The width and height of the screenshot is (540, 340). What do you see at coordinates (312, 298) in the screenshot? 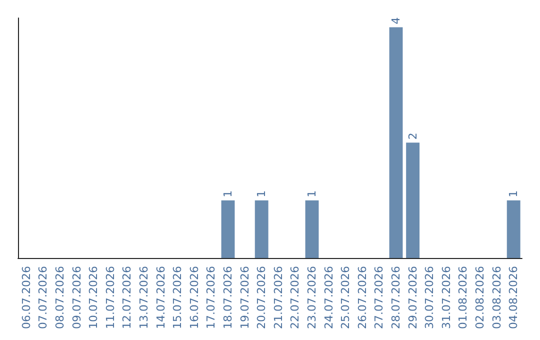
I see `x-tick-label: 23.07.2026` at bounding box center [312, 298].